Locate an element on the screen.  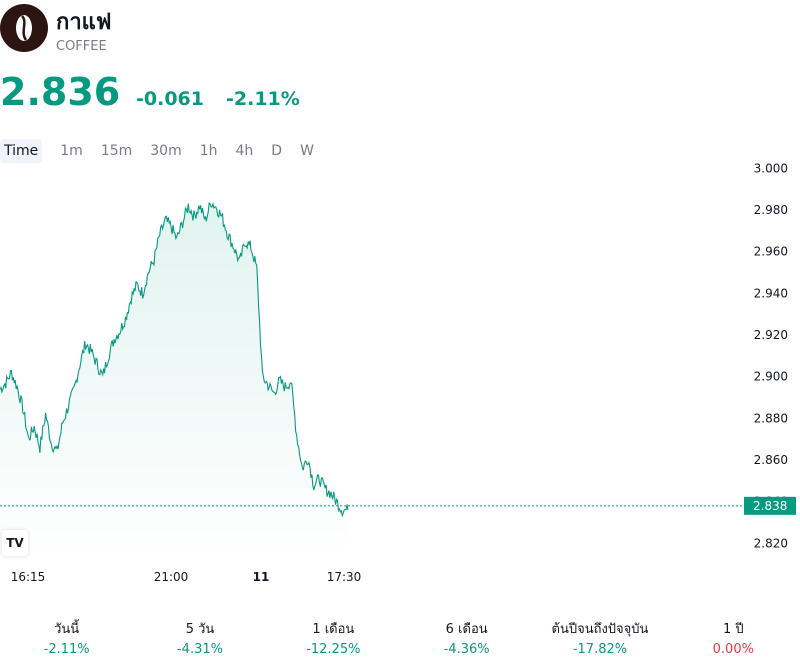
tab-30m: 30m is located at coordinates (166, 151).